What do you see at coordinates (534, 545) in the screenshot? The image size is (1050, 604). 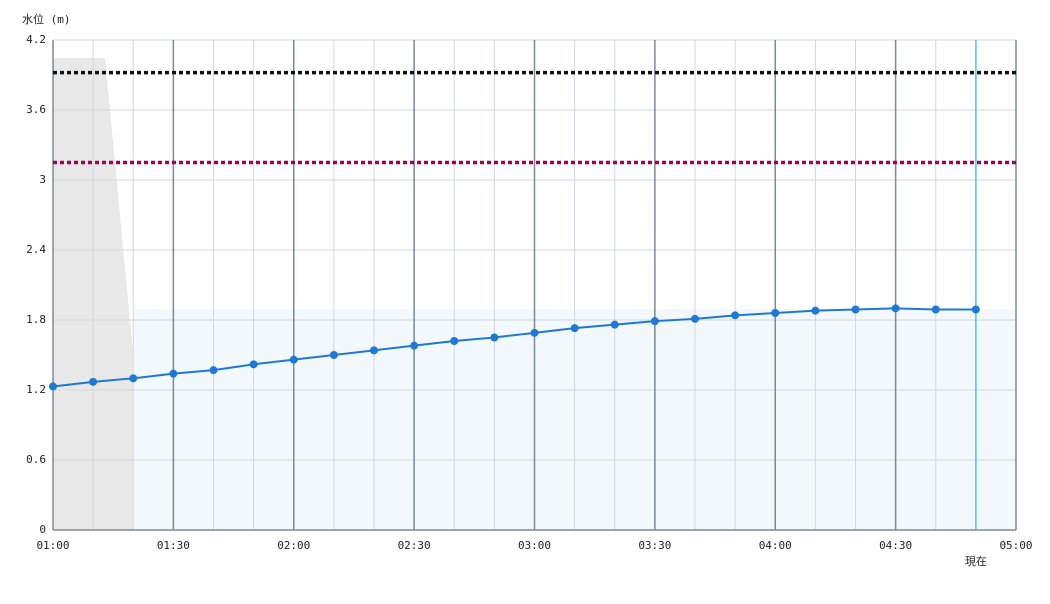 I see `x-tick-label: 03:00` at bounding box center [534, 545].